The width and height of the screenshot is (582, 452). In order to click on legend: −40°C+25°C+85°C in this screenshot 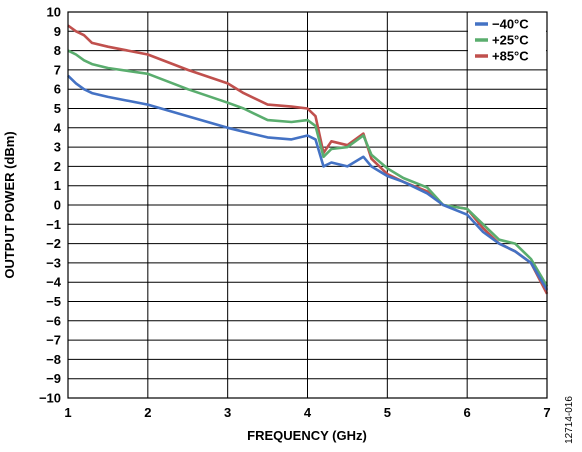, I will do `click(507, 41)`.